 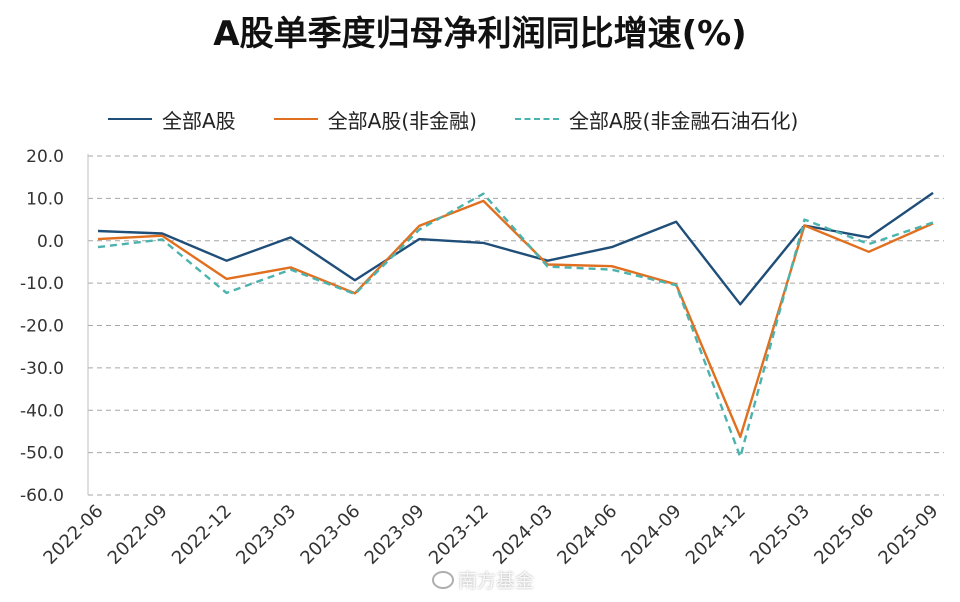 I want to click on legend-label-all-a: 全部A股, so click(x=199, y=120).